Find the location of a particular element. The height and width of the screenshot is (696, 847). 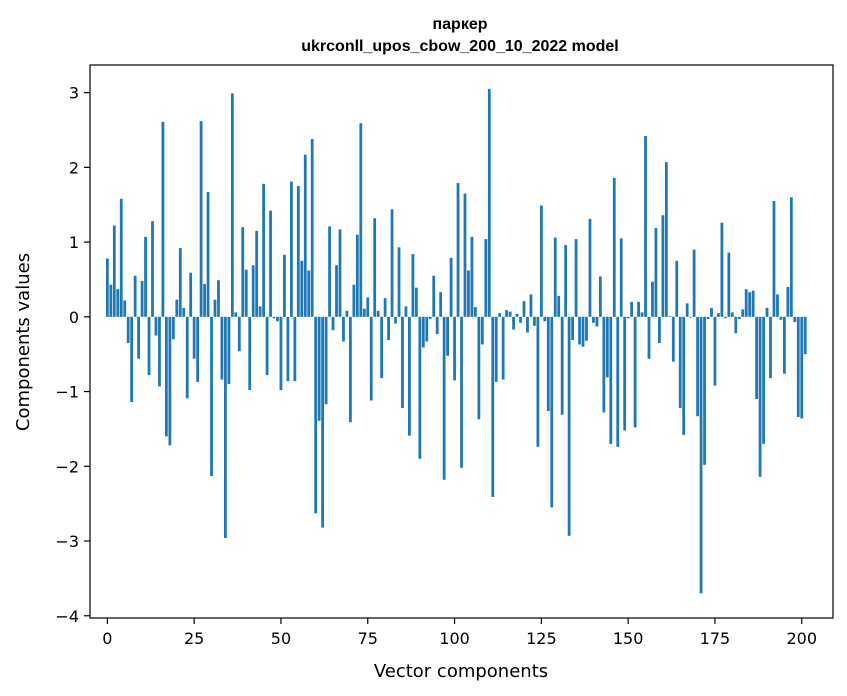

x-tick-label-0: 0 is located at coordinates (107, 638).